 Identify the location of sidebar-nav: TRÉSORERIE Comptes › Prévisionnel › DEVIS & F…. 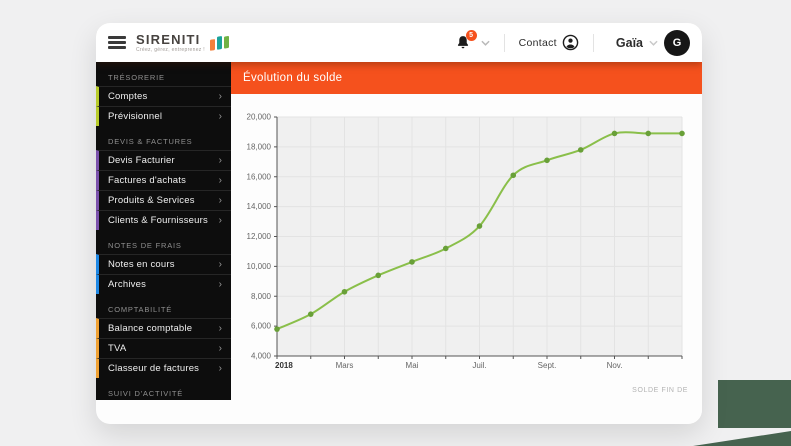
(163, 231).